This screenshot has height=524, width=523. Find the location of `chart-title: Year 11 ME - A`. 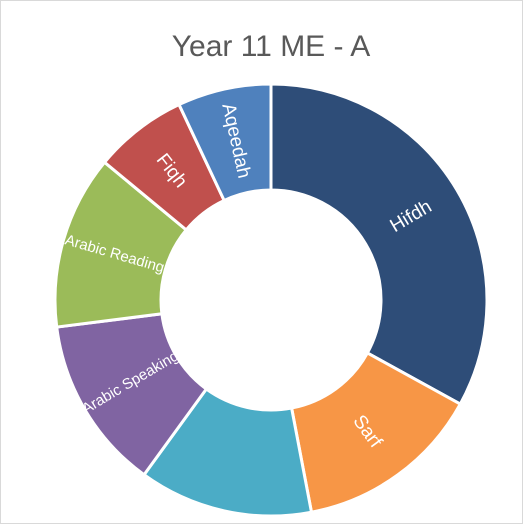

chart-title: Year 11 ME - A is located at coordinates (271, 46).